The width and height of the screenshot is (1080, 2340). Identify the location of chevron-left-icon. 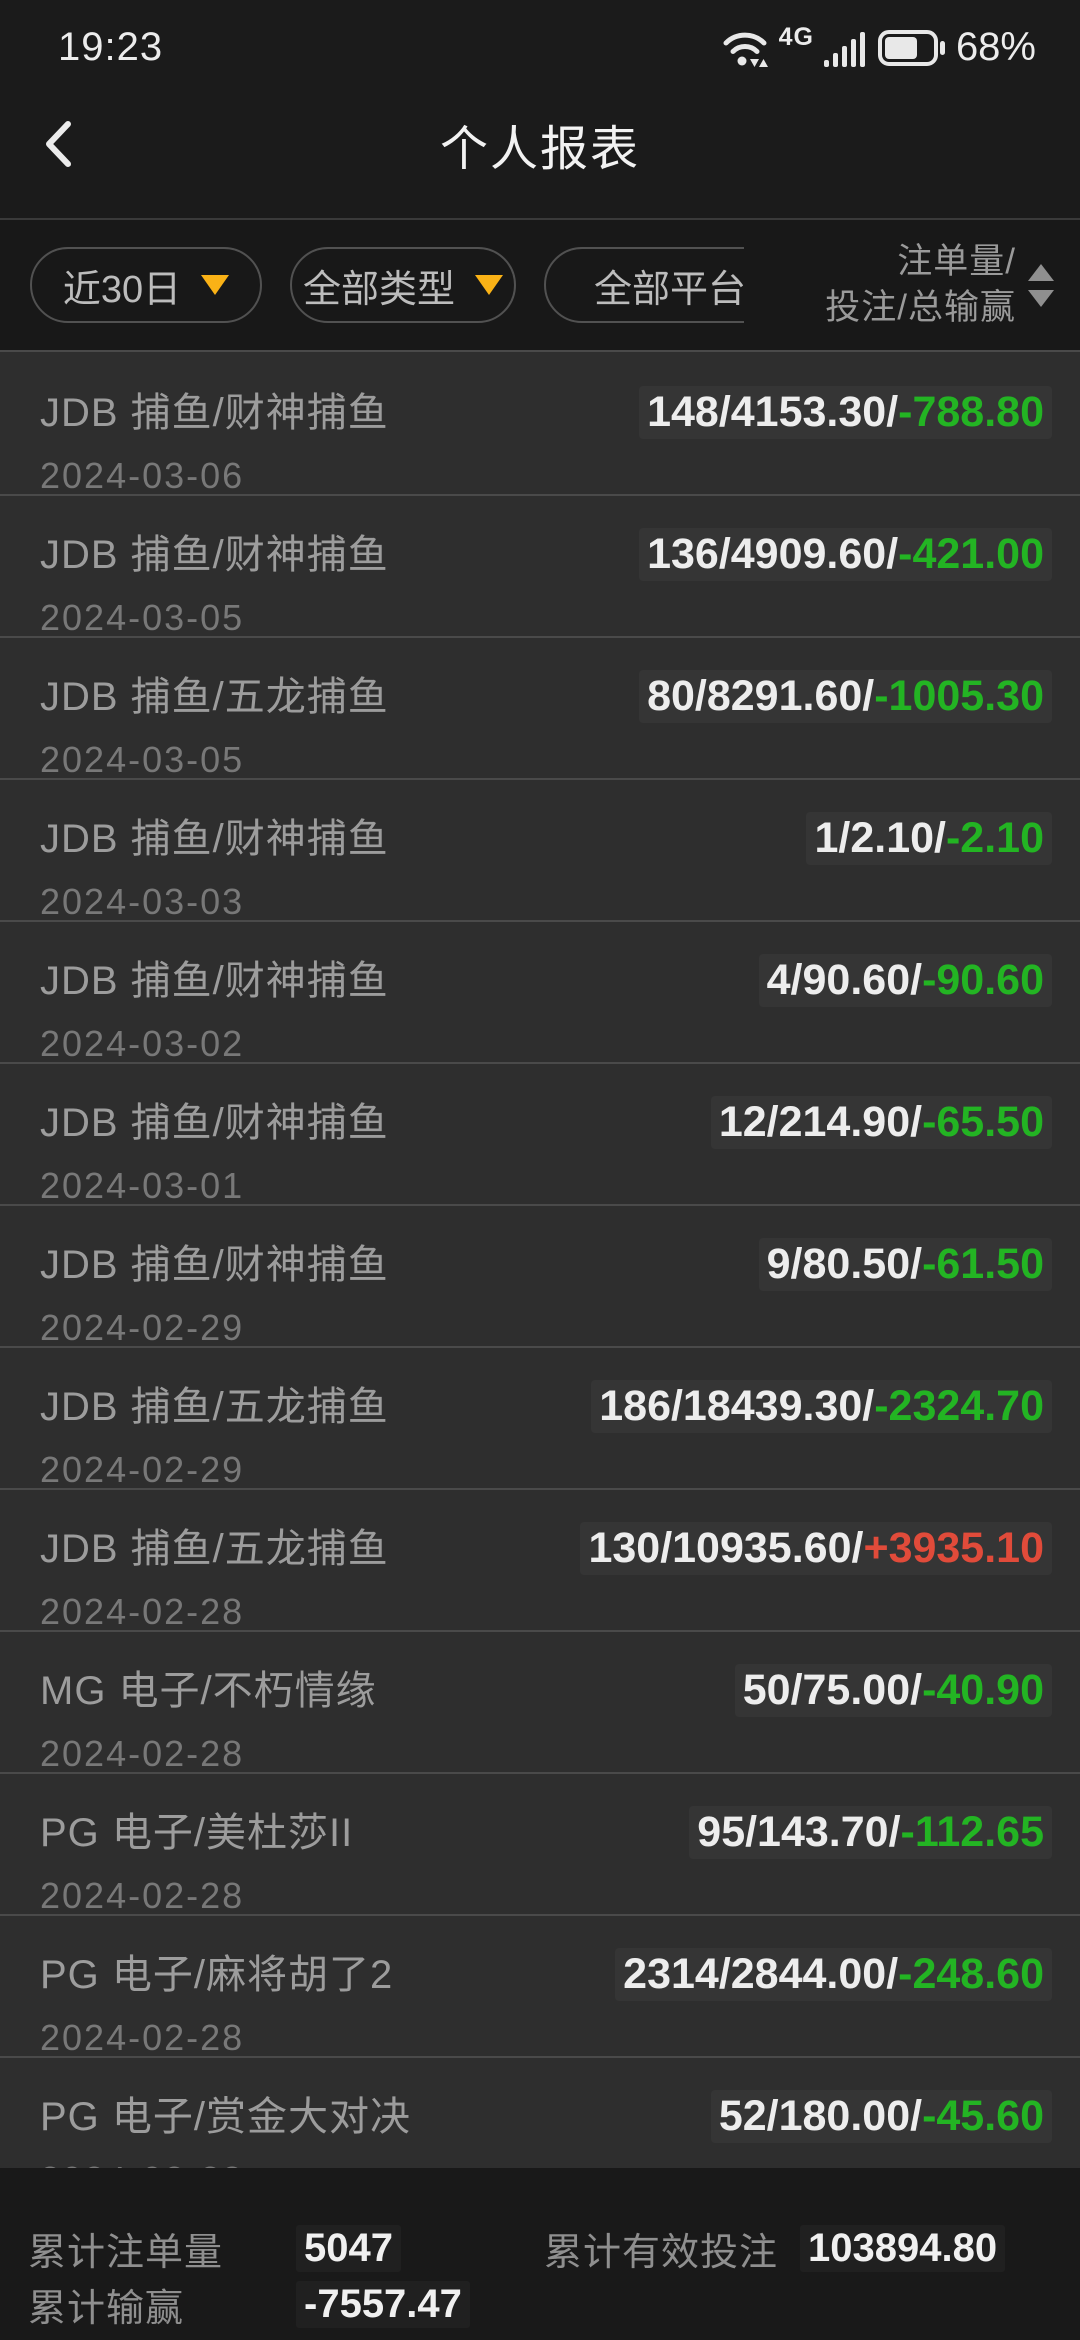
(58, 144).